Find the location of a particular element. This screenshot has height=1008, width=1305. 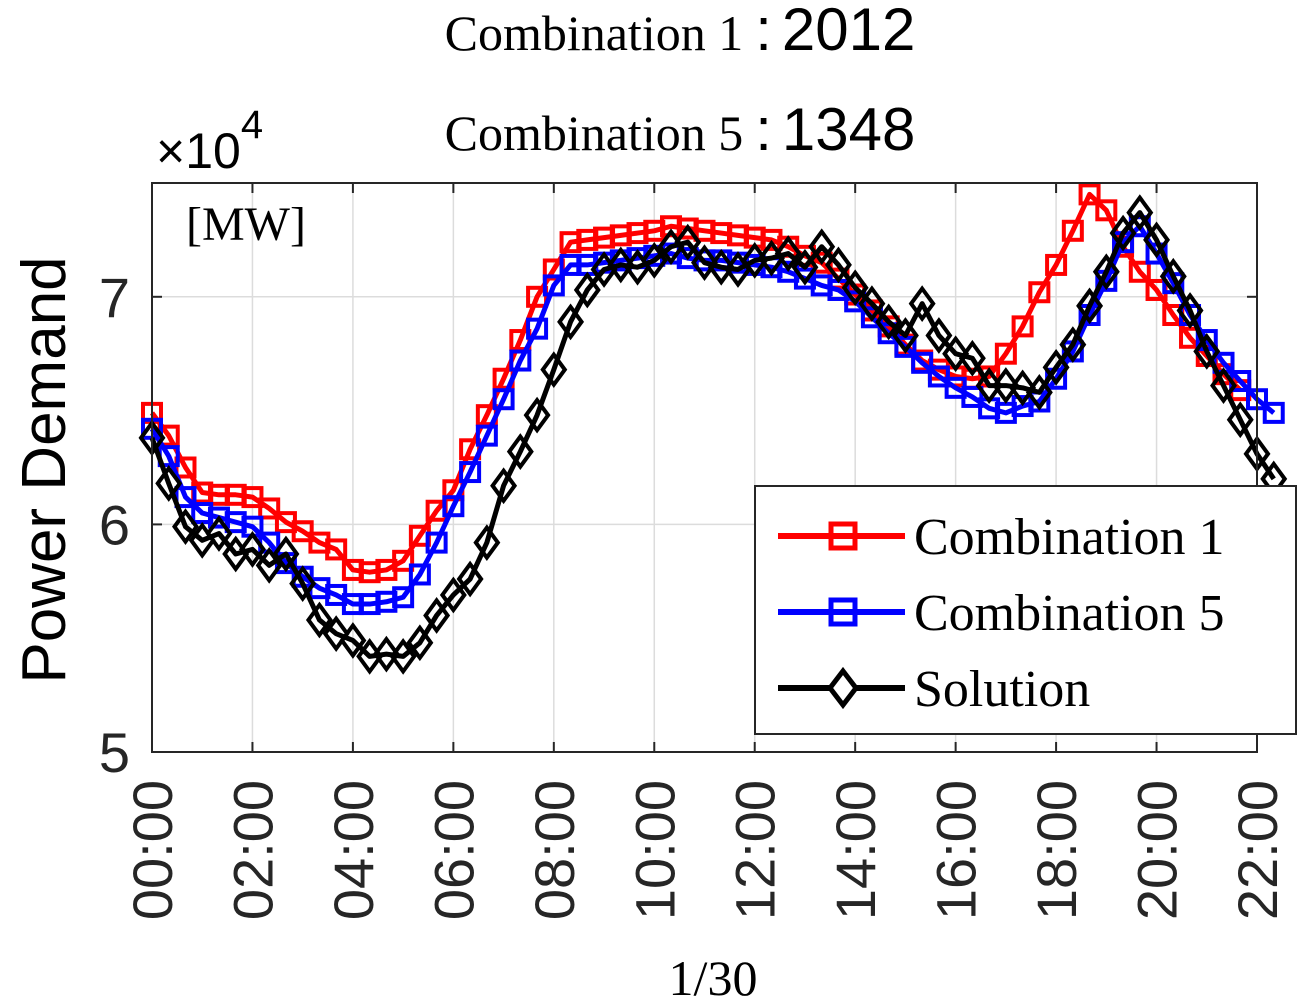

x-tick-label-6: 12:00 is located at coordinates (755, 850).